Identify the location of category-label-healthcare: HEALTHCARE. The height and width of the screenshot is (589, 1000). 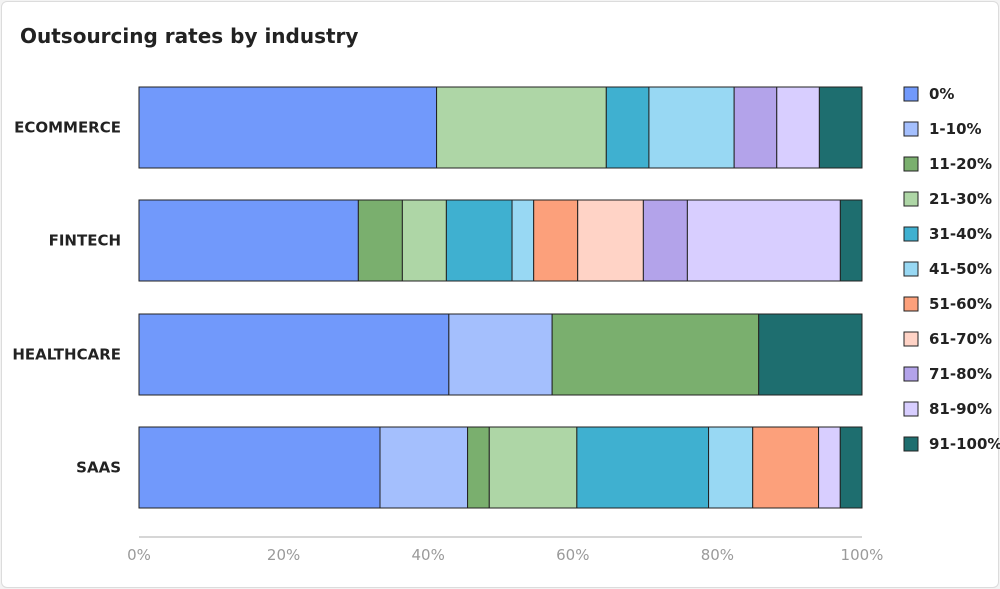
(66, 355).